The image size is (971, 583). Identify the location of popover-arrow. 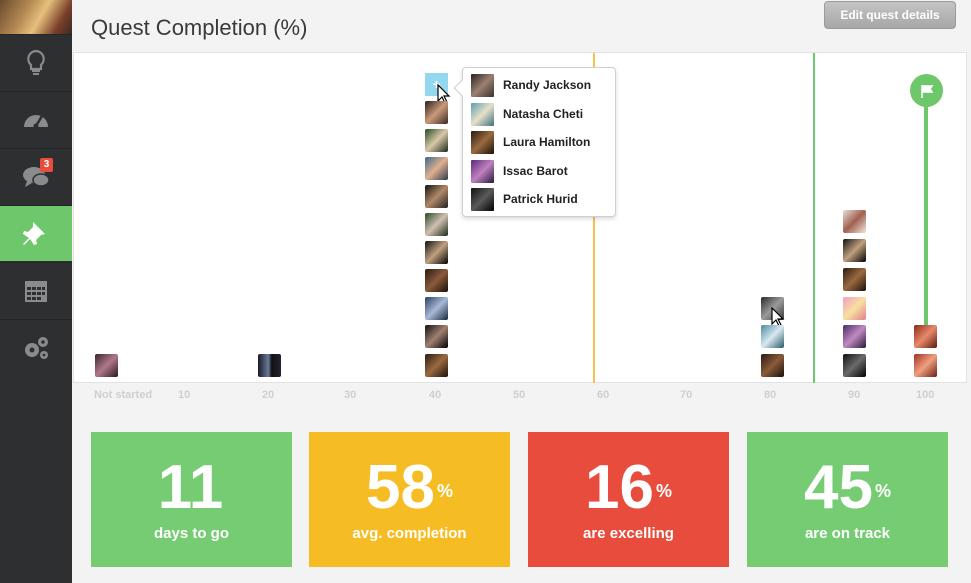
(462, 88).